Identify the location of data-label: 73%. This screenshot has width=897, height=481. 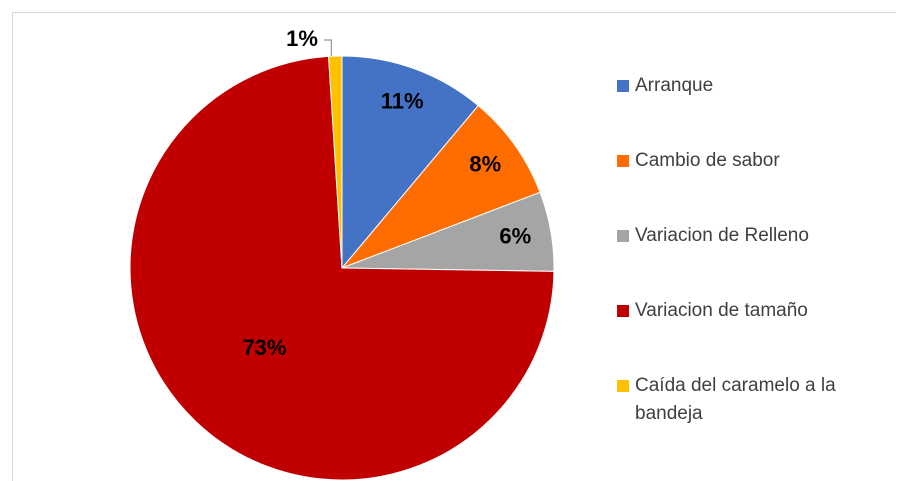
(264, 347).